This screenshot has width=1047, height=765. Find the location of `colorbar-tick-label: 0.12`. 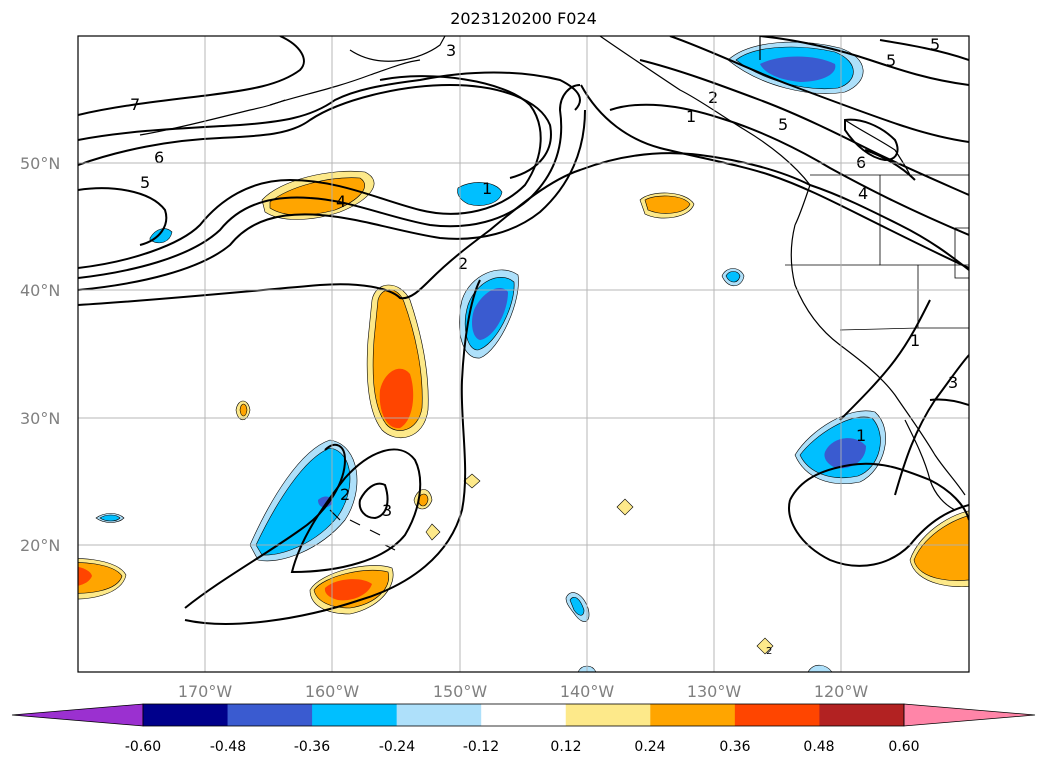

colorbar-tick-label: 0.12 is located at coordinates (565, 747).